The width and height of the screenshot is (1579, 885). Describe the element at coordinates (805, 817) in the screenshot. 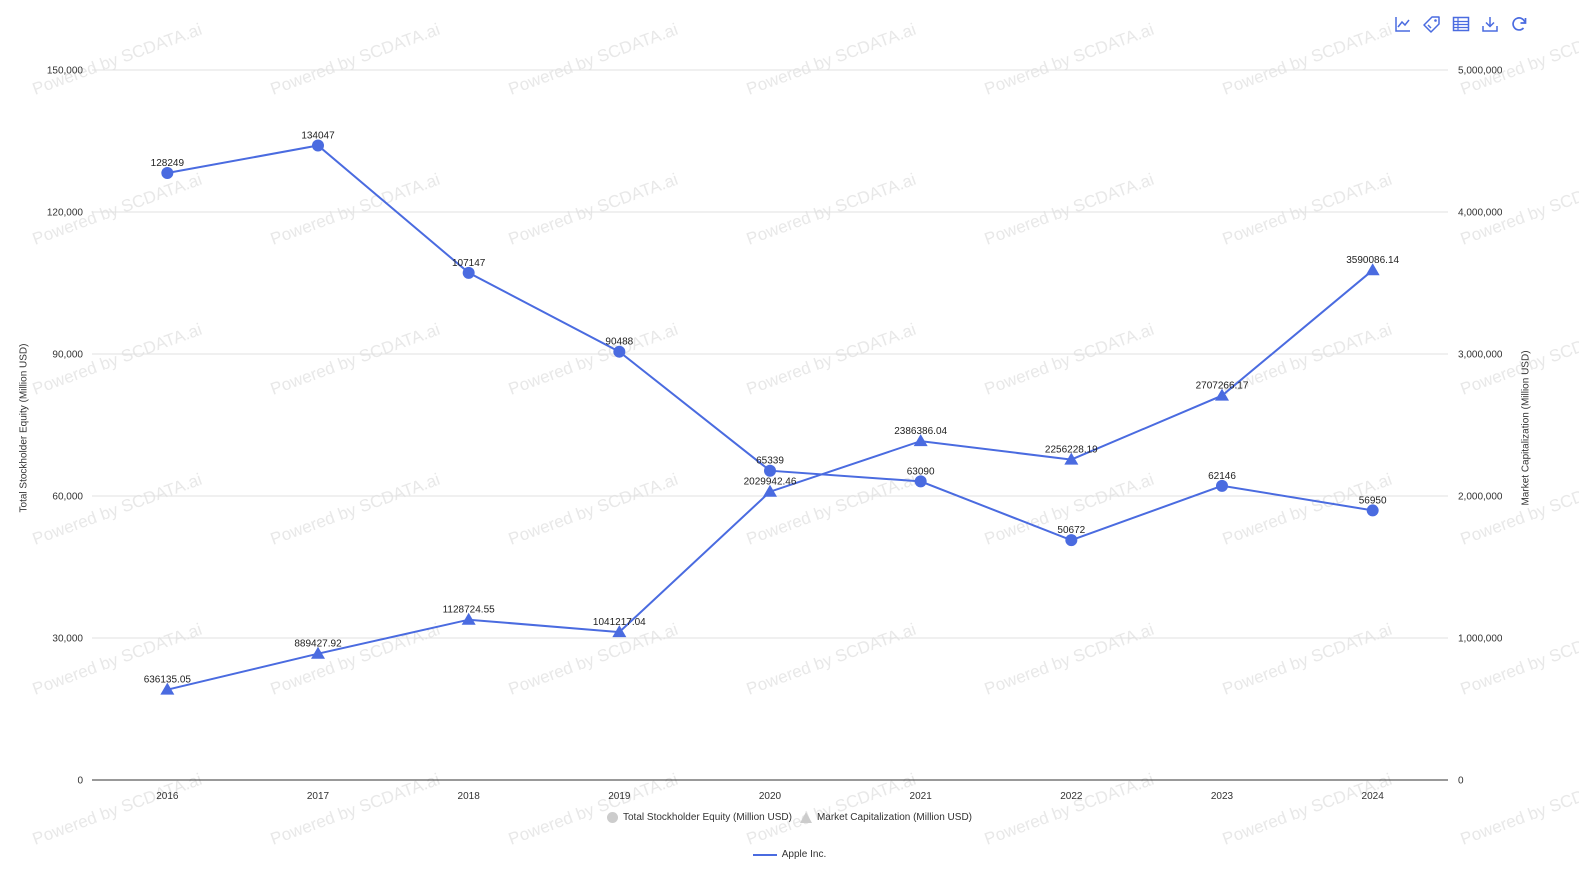

I see `triangle-marker-icon` at that location.